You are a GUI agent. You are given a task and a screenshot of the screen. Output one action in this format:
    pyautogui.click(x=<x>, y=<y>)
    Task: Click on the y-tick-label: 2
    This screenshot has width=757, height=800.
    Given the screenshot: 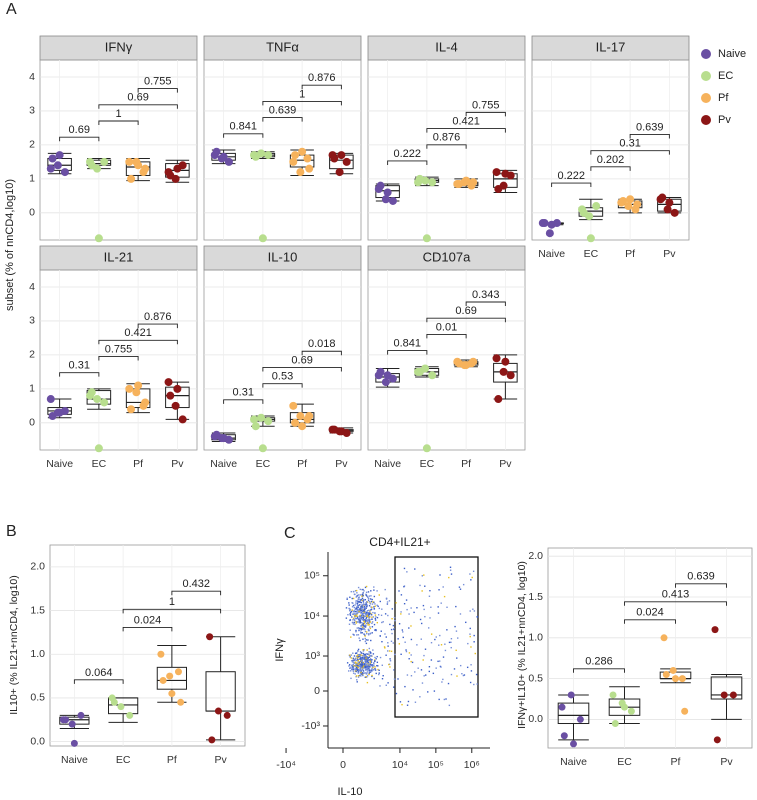 What is the action you would take?
    pyautogui.click(x=32, y=145)
    